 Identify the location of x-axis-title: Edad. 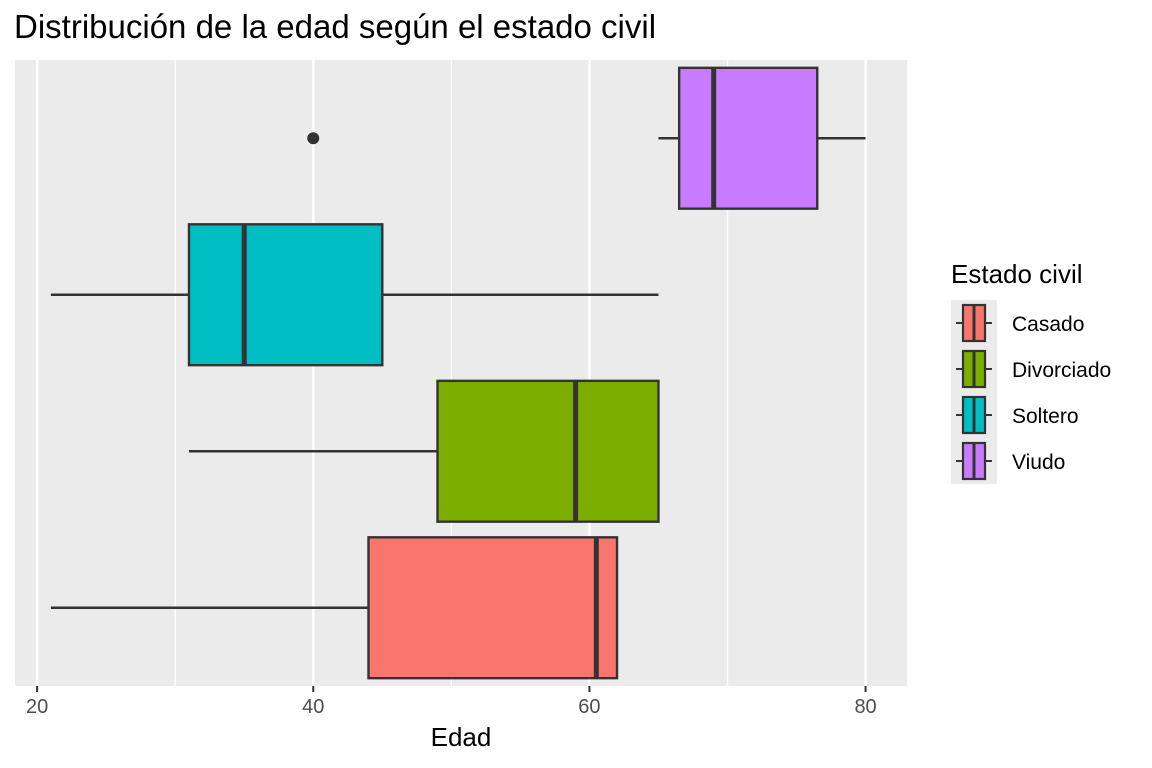
(461, 737).